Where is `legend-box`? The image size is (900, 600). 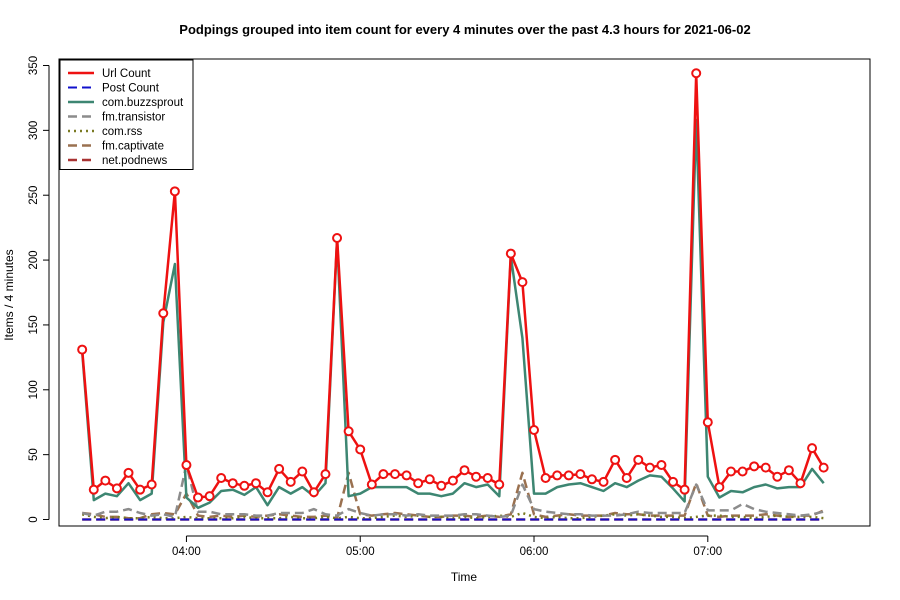 legend-box is located at coordinates (126, 114).